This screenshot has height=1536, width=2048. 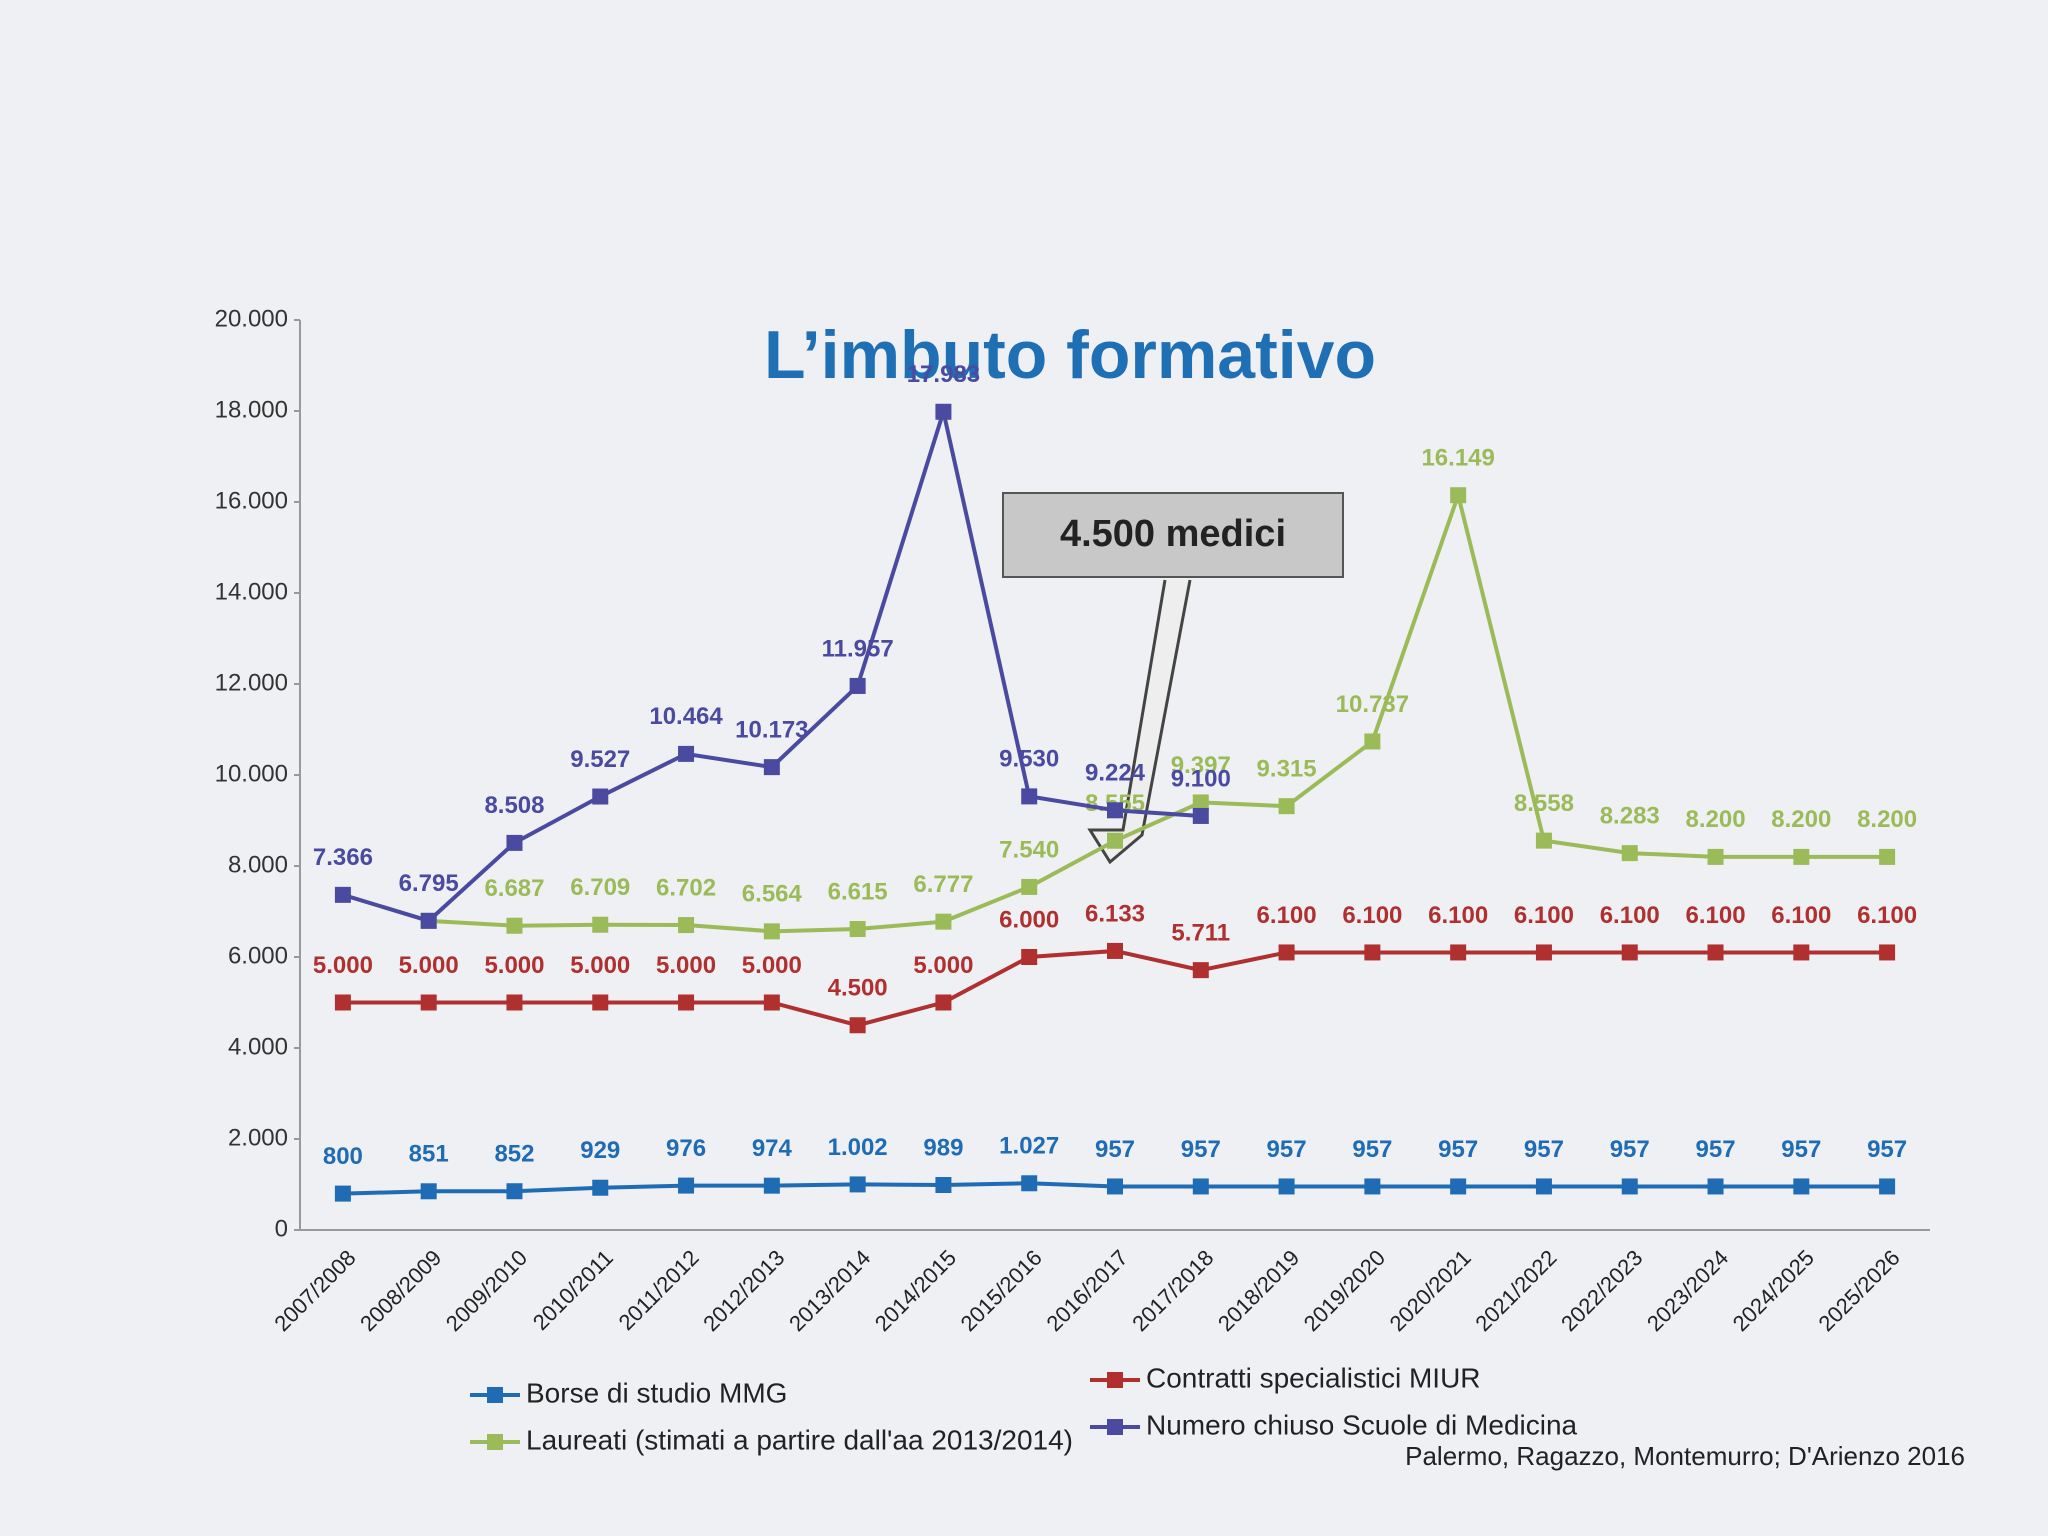 I want to click on y-tick-label: 0, so click(x=281, y=1228).